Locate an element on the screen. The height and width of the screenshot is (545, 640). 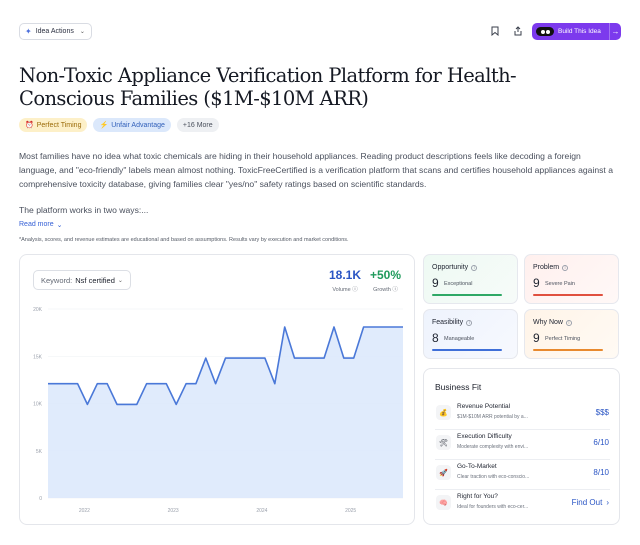
chart-line is located at coordinates (225, 366).